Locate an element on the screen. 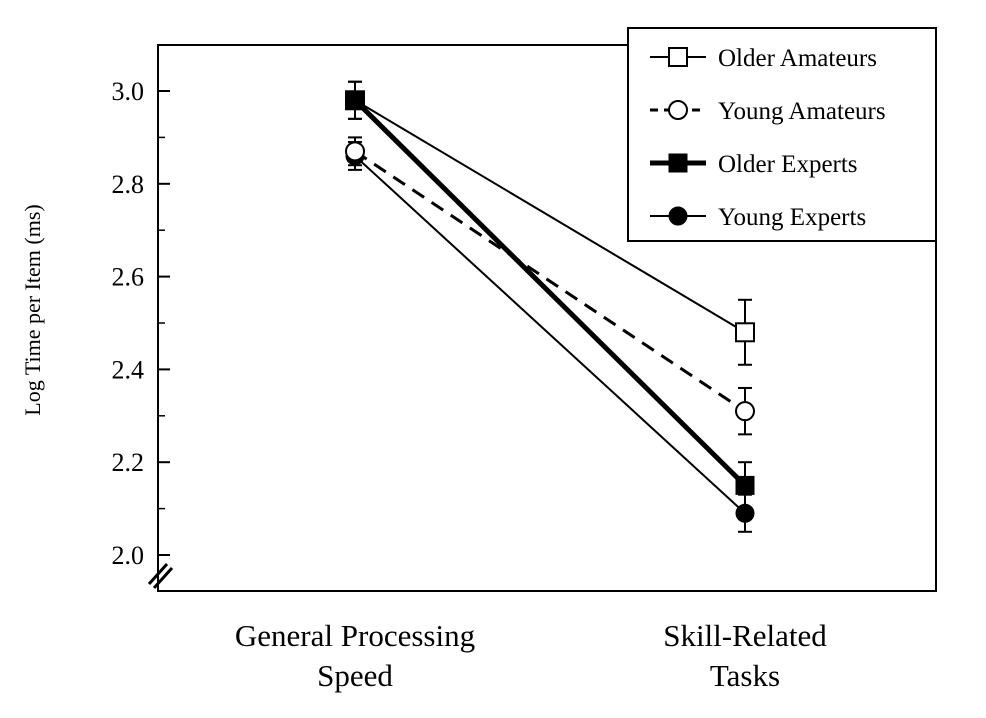 This screenshot has height=718, width=986. y-axis-title: Log Time per Item (ms) is located at coordinates (32, 309).